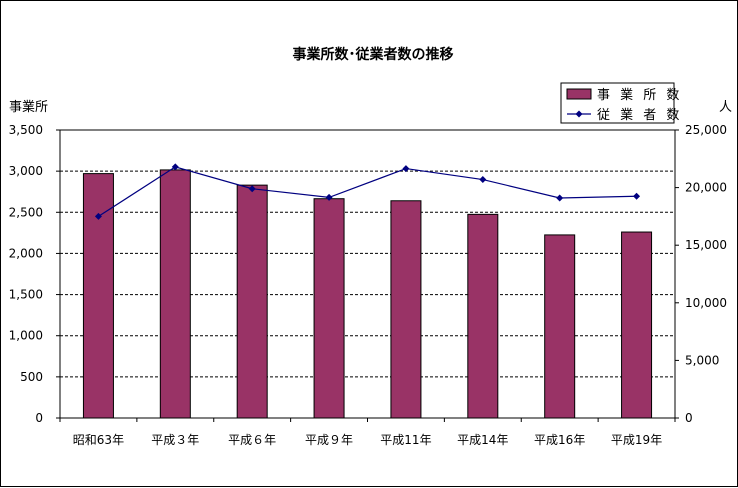  Describe the element at coordinates (559, 440) in the screenshot. I see `x-tick-label: 平成16年` at that location.